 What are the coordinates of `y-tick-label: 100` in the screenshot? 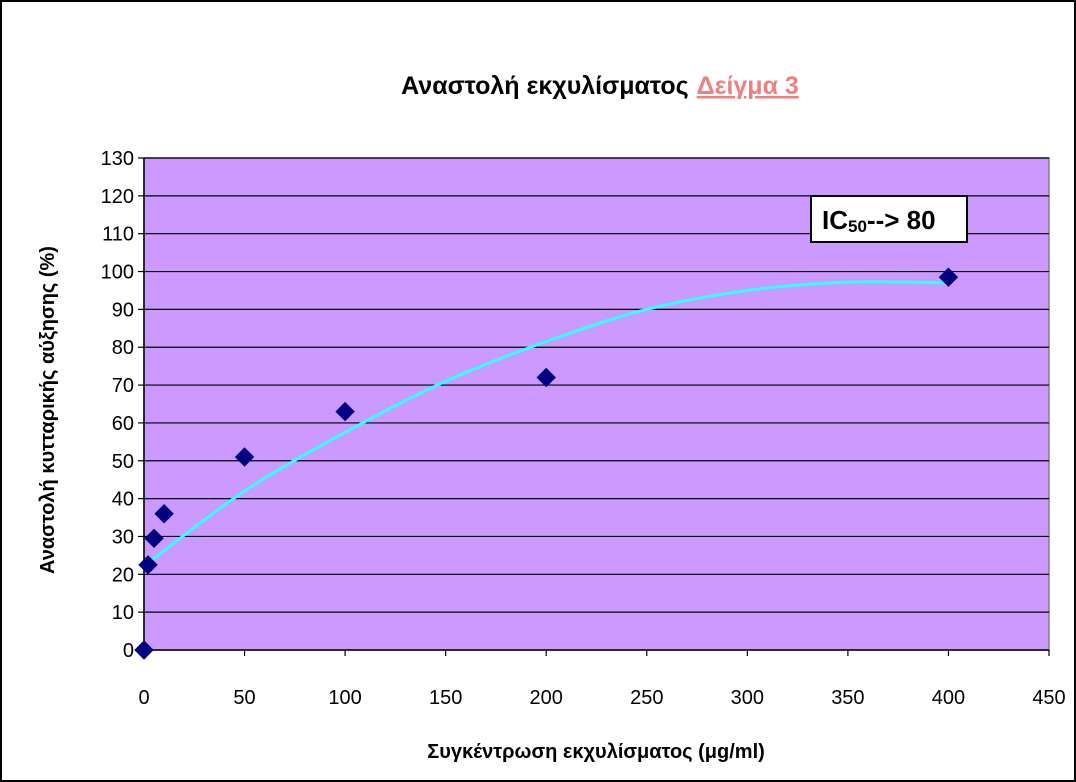 It's located at (117, 273).